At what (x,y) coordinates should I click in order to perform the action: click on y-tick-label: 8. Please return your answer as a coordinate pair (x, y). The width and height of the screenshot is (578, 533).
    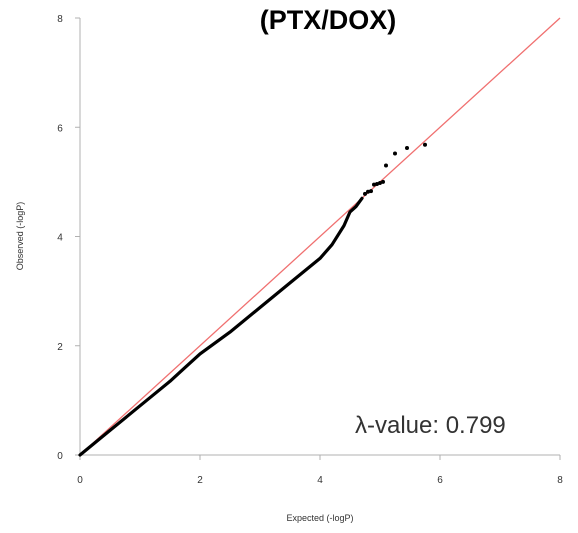
    Looking at the image, I should click on (60, 19).